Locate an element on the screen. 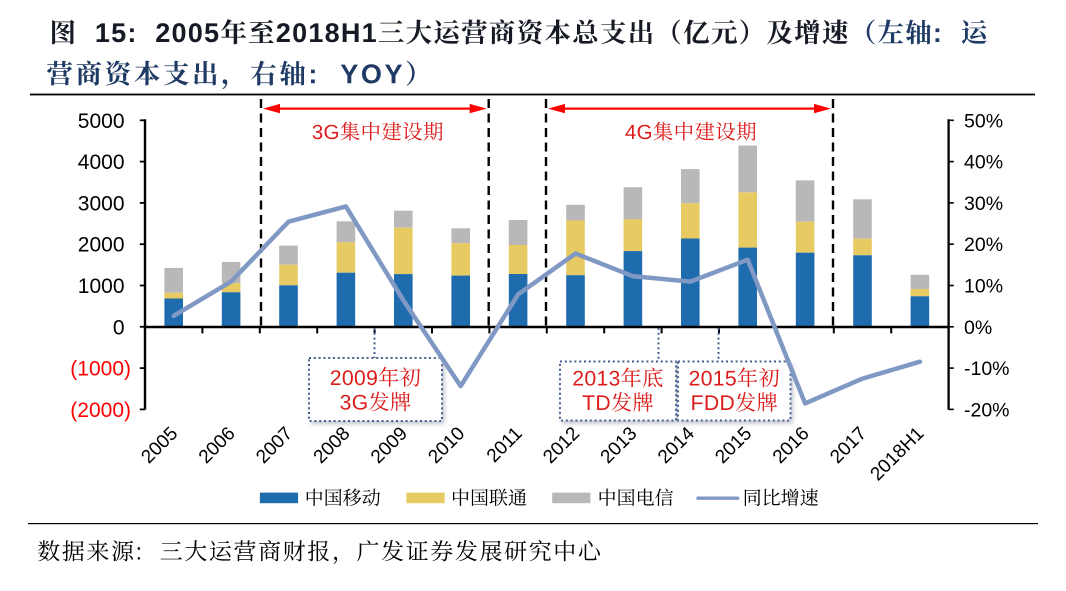  svg-text: 2010 is located at coordinates (446, 445).